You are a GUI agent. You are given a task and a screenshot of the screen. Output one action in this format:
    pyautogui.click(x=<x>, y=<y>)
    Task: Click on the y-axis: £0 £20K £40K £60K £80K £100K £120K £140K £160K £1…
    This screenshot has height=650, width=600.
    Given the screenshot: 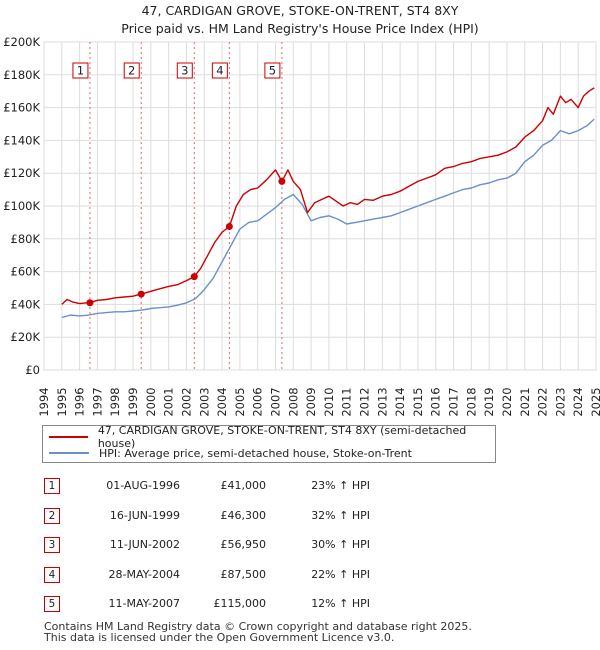 What is the action you would take?
    pyautogui.click(x=21, y=206)
    